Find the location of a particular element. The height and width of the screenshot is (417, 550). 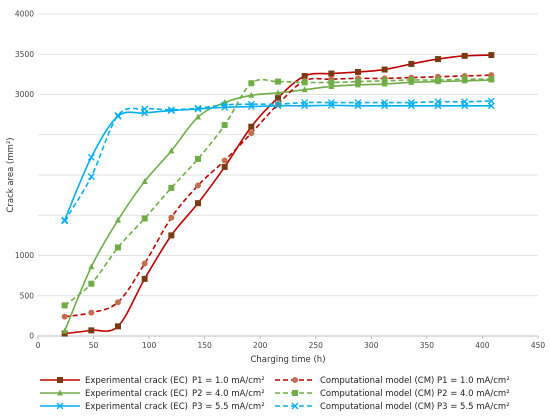

legend-entry-2: Experimental crack (EC) P3 = 5.5 mA/cm² is located at coordinates (152, 407).